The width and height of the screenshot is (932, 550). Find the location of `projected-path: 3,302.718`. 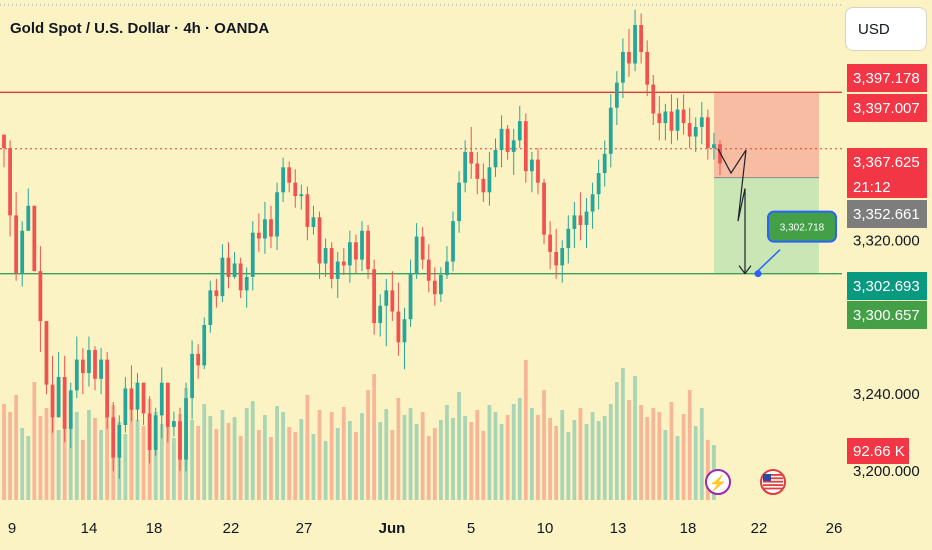

projected-path: 3,302.718 is located at coordinates (777, 213).